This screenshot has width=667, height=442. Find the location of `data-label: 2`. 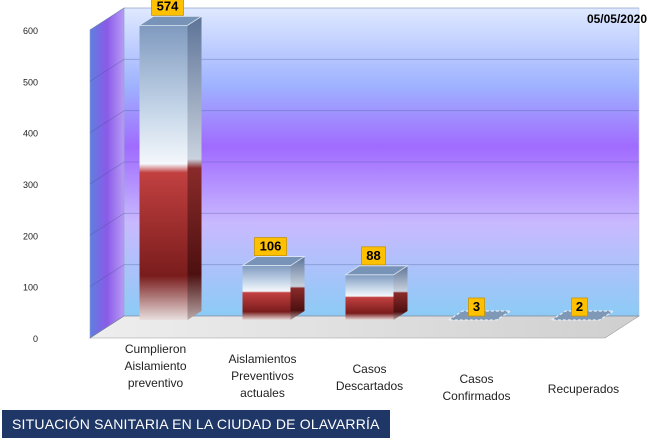

data-label: 2 is located at coordinates (579, 306).